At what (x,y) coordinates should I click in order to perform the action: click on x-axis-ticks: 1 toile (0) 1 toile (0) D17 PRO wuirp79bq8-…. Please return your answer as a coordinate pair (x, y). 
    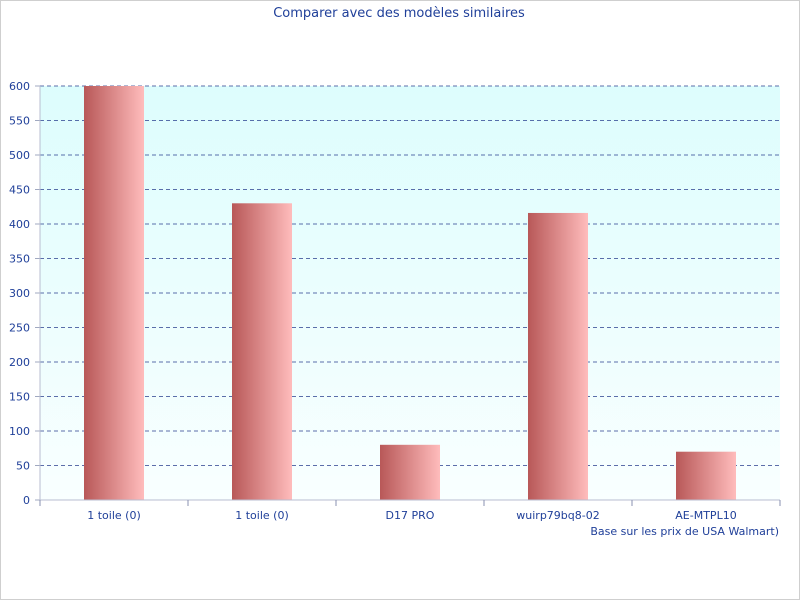
    Looking at the image, I should click on (410, 511).